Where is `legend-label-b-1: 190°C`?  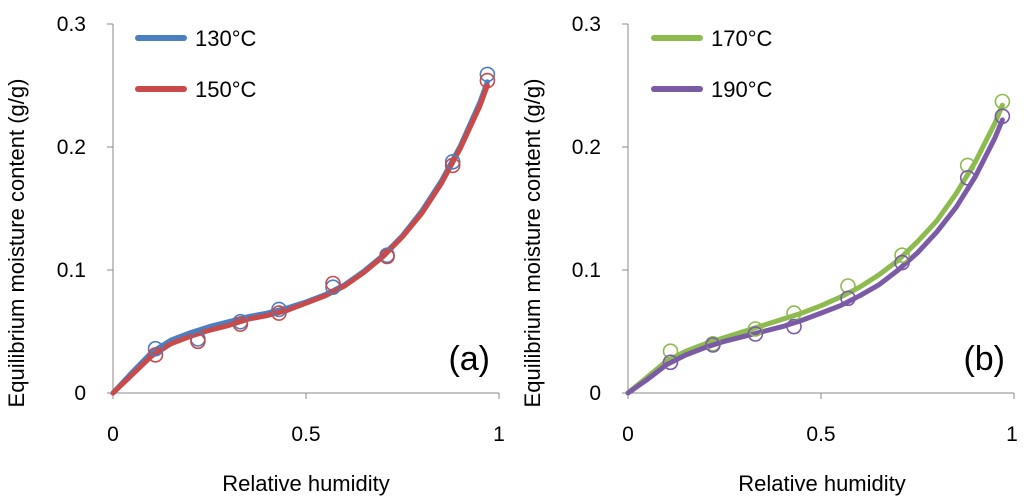
legend-label-b-1: 190°C is located at coordinates (742, 89).